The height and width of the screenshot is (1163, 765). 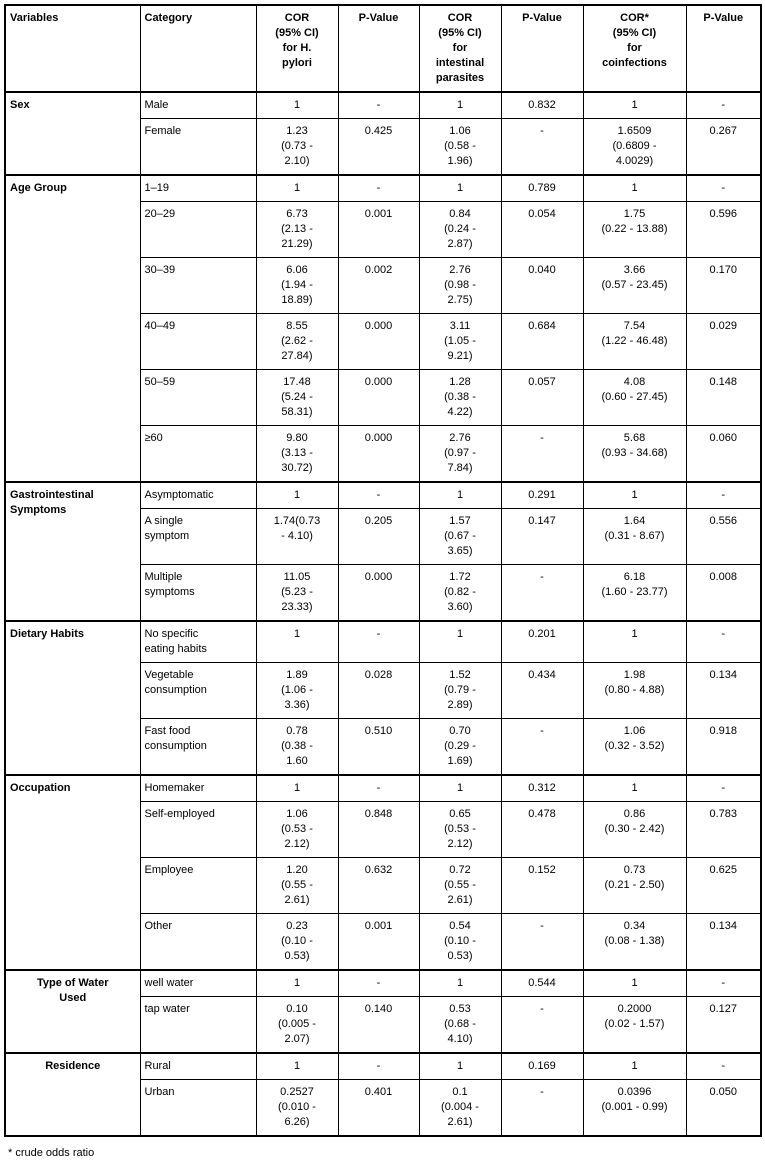 What do you see at coordinates (634, 1108) in the screenshot?
I see `value-cell: 0.0396 (0.001 - 0.99)` at bounding box center [634, 1108].